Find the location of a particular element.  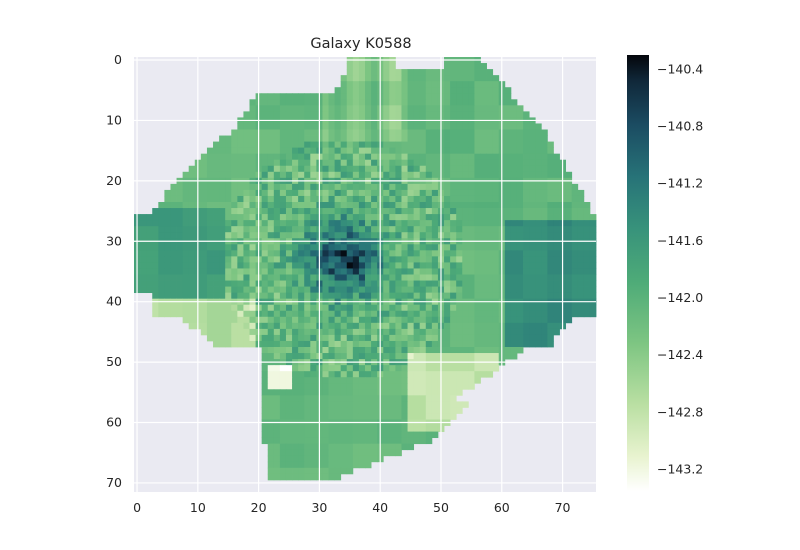

y-tick-label: 10 is located at coordinates (114, 119).